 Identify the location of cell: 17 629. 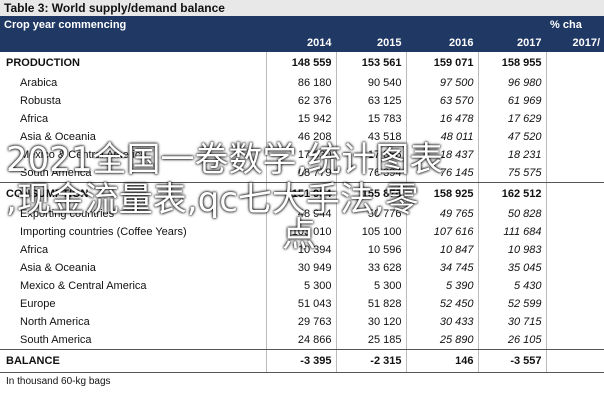
(512, 119).